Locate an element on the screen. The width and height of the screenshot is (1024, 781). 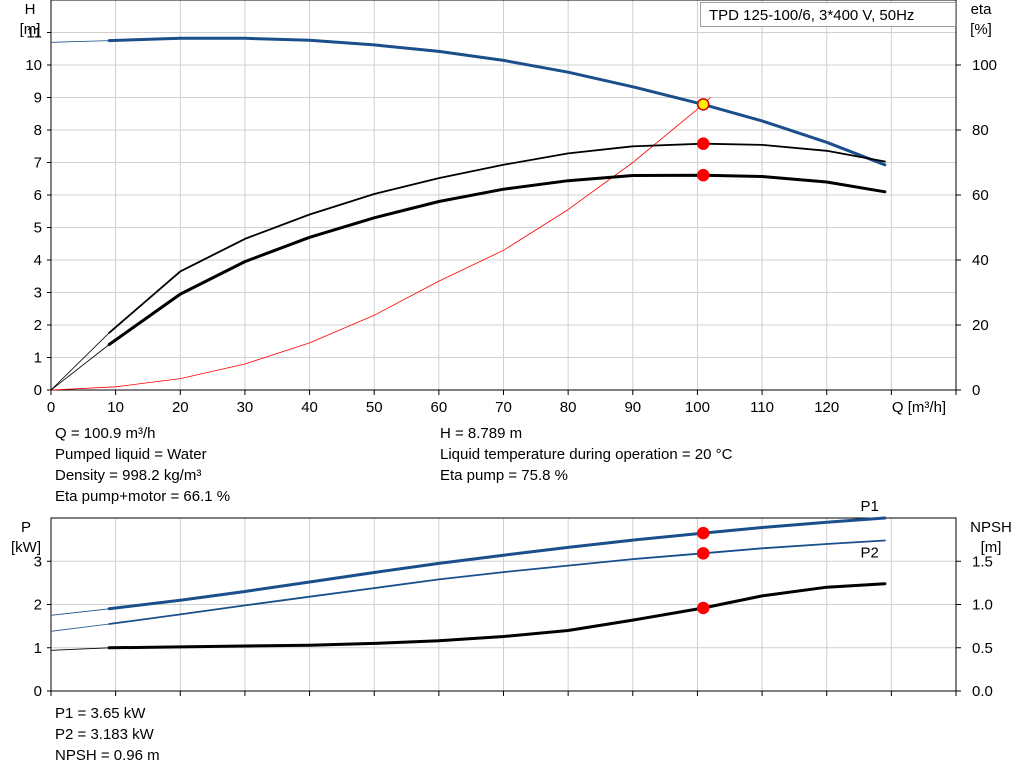
y-right-tick-label: 0 is located at coordinates (976, 390).